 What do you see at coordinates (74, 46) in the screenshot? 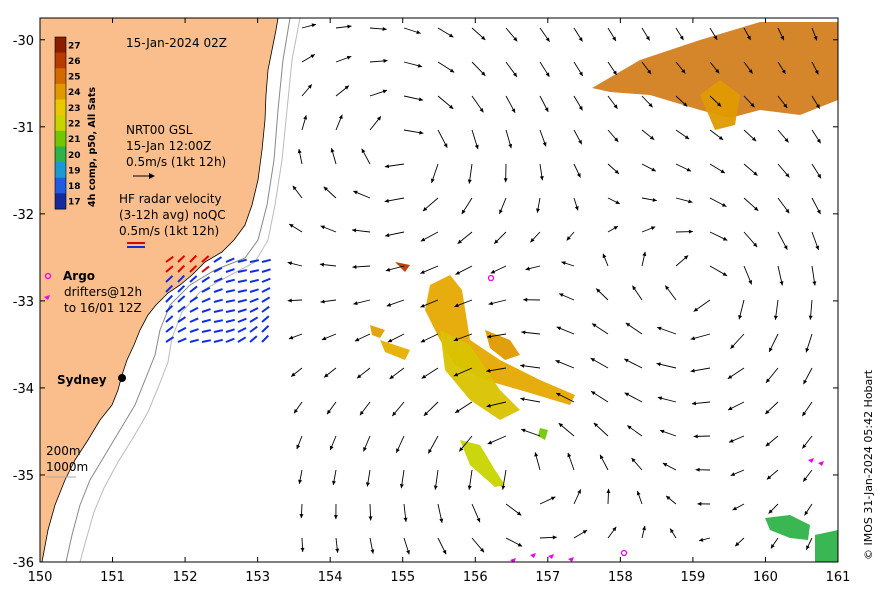
I see `colorbar-label: 27` at bounding box center [74, 46].